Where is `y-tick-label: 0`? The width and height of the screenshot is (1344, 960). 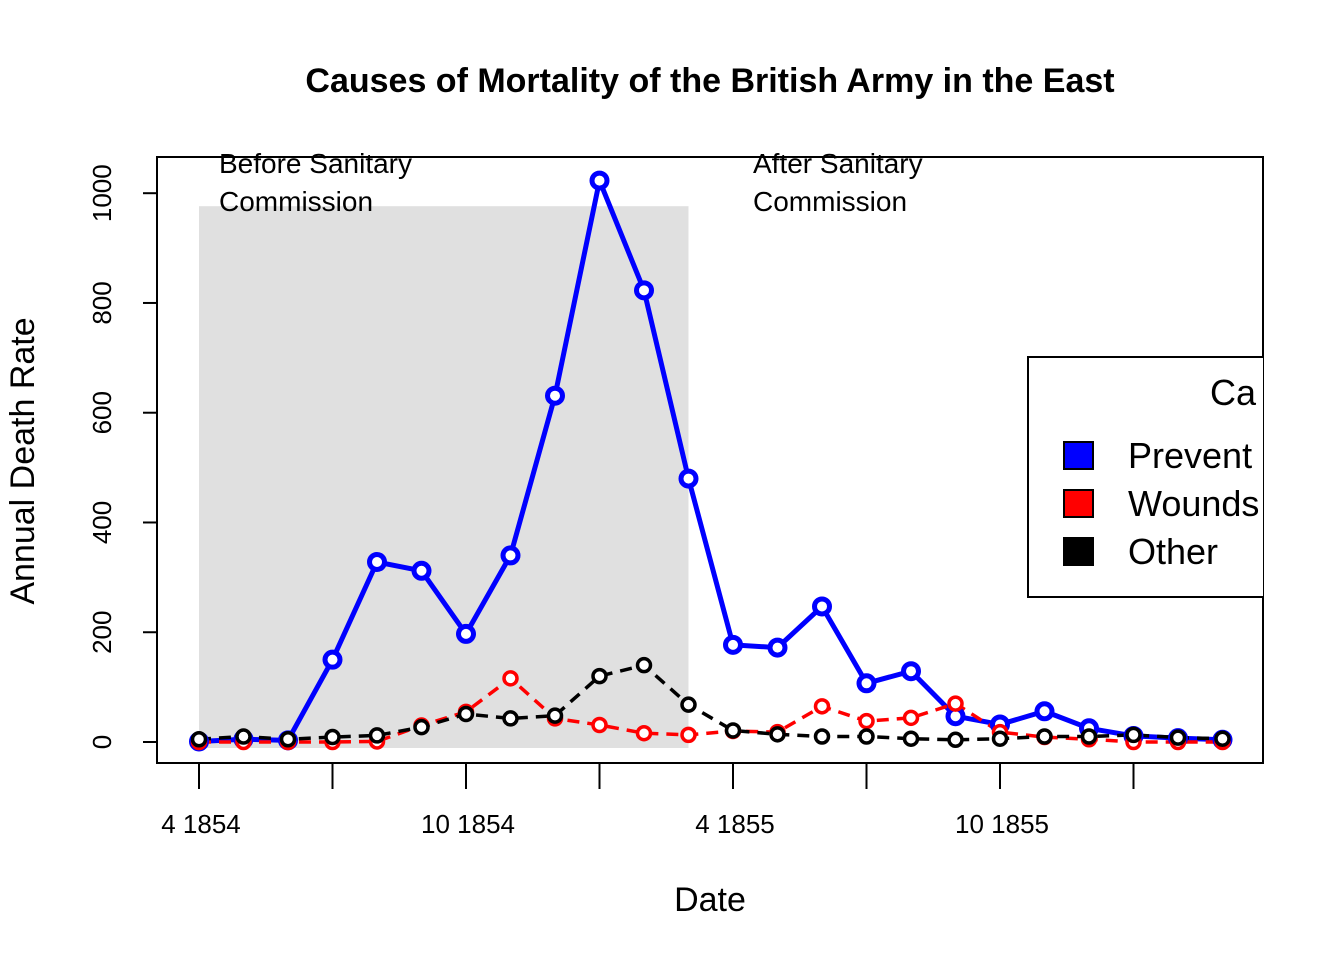 y-tick-label: 0 is located at coordinates (102, 742).